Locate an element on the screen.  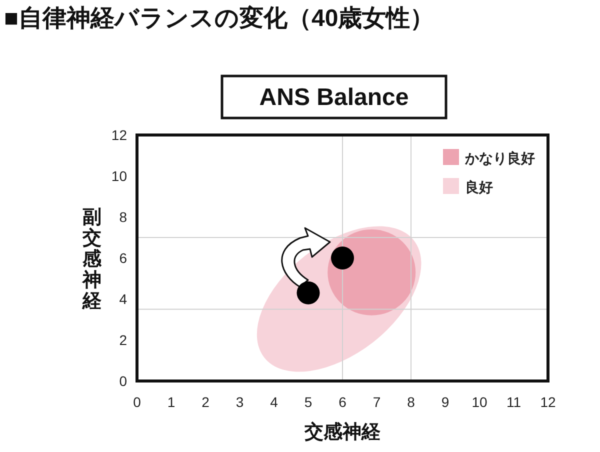
y-tick-label: 4 is located at coordinates (123, 299).